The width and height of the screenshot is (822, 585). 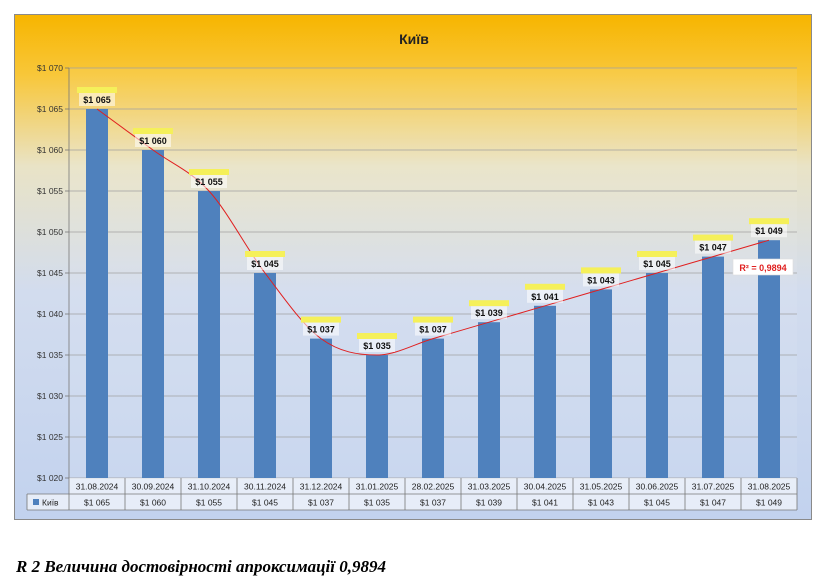 What do you see at coordinates (50, 437) in the screenshot?
I see `y-tick-label: $1 025` at bounding box center [50, 437].